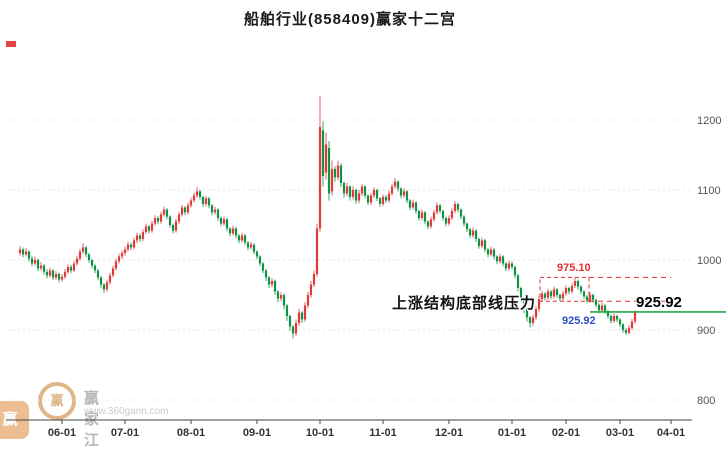 The image size is (726, 450). Describe the element at coordinates (449, 433) in the screenshot. I see `svg-text: 12-01` at that location.